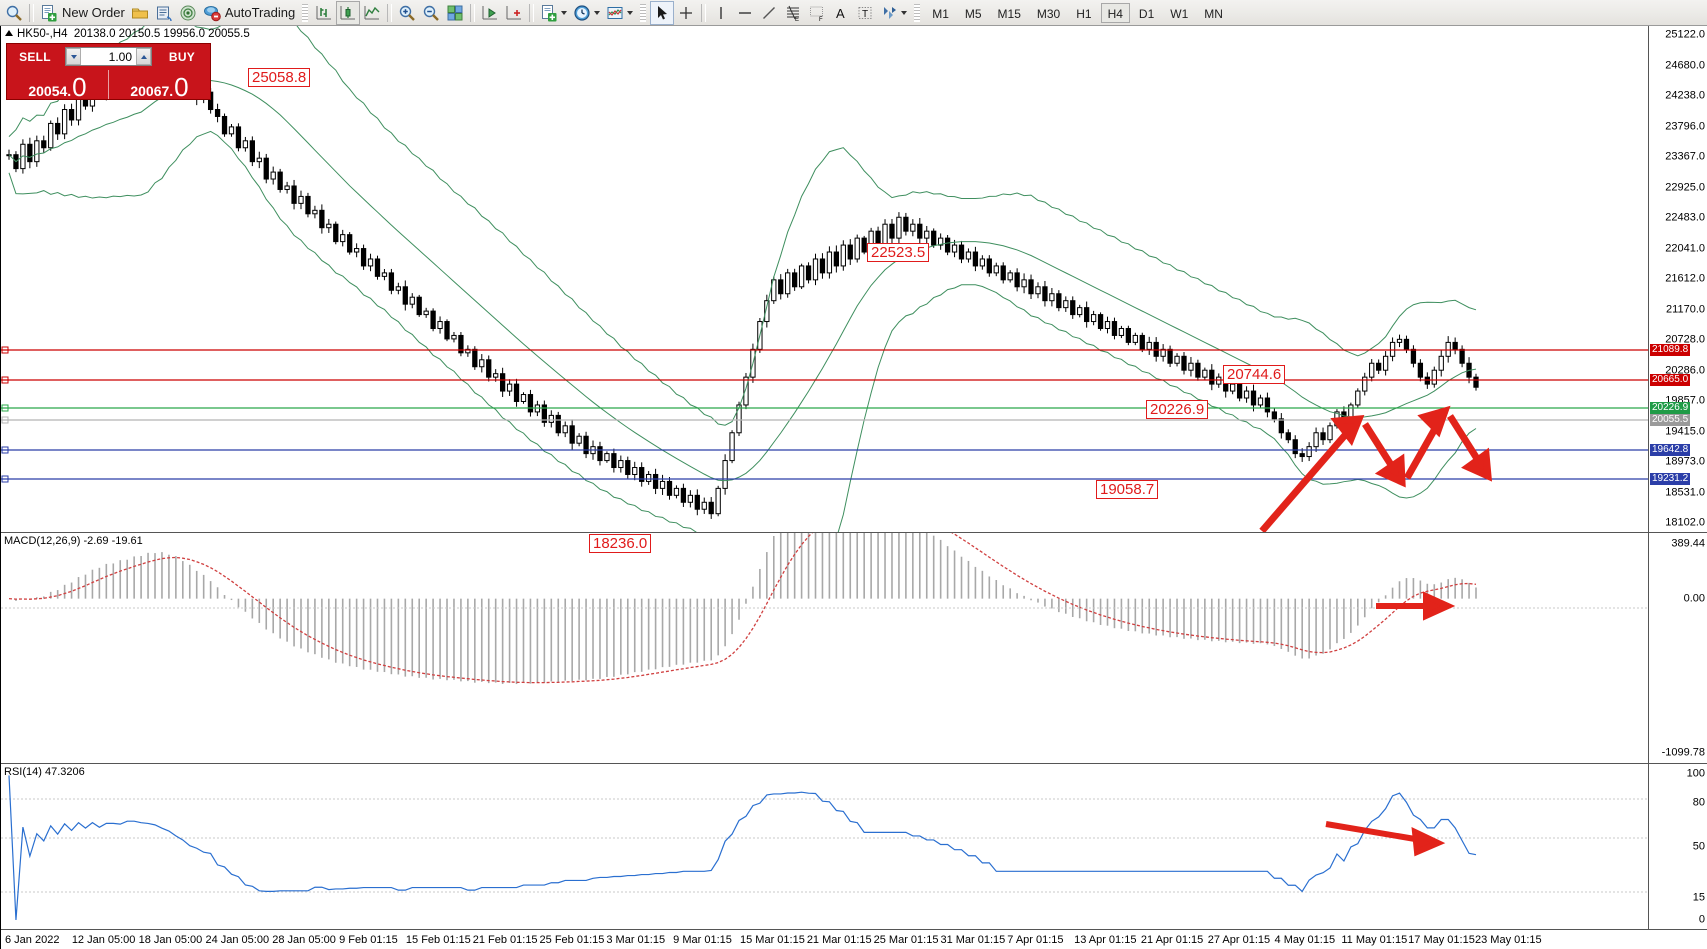 The image size is (1707, 949). Describe the element at coordinates (586, 13) in the screenshot. I see `period-button` at that location.